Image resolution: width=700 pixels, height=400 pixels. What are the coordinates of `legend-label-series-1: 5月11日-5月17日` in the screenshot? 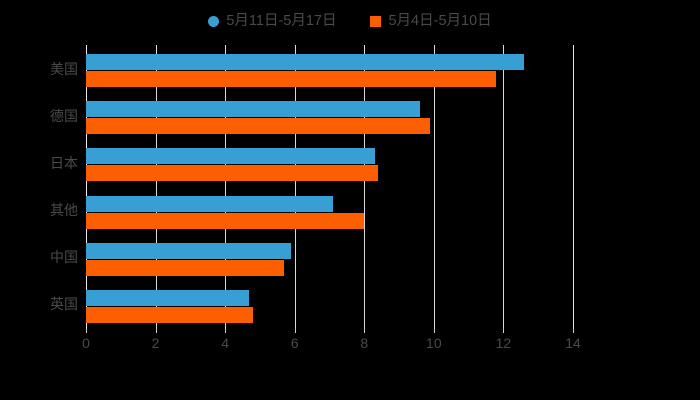 It's located at (281, 20).